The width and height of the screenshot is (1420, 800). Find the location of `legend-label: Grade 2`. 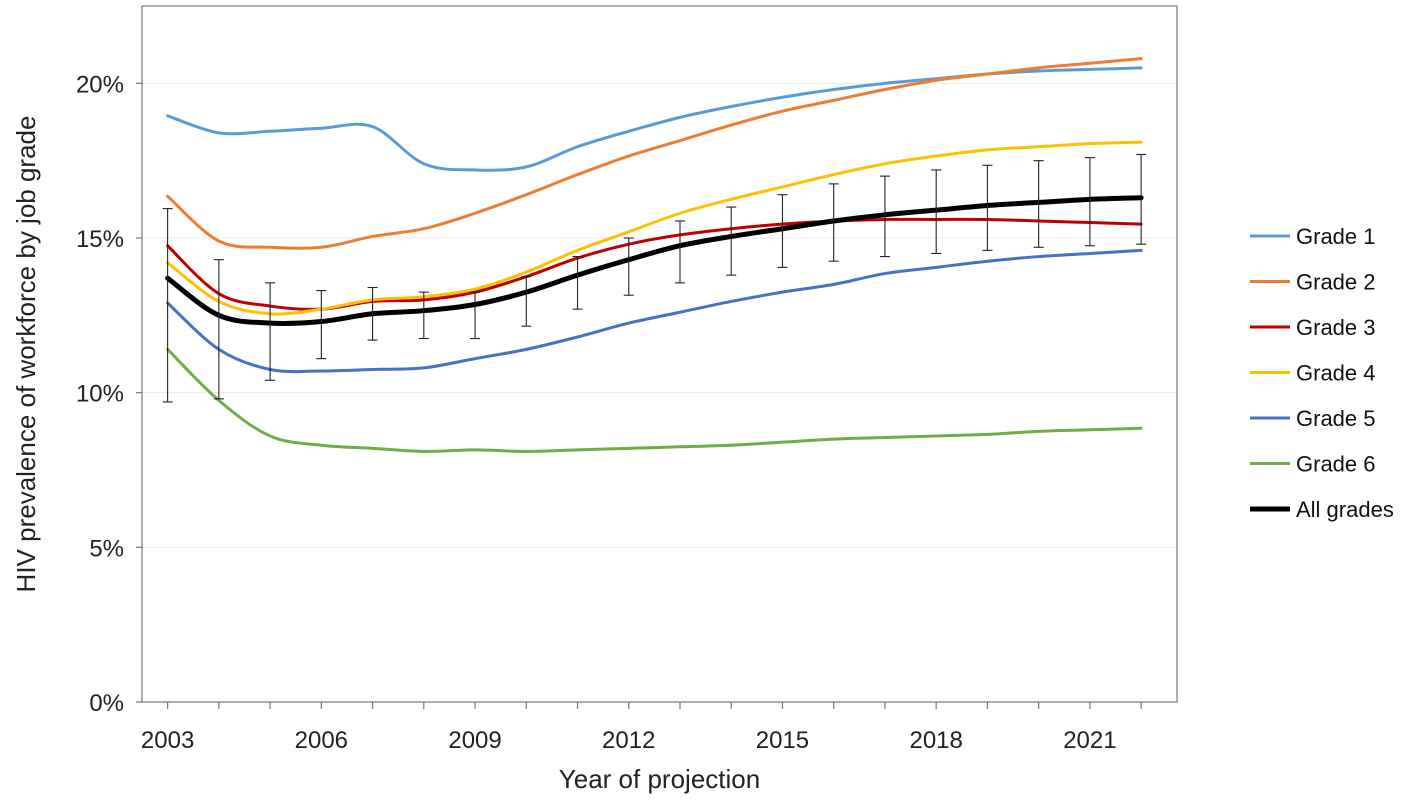

legend-label: Grade 2 is located at coordinates (1336, 282).